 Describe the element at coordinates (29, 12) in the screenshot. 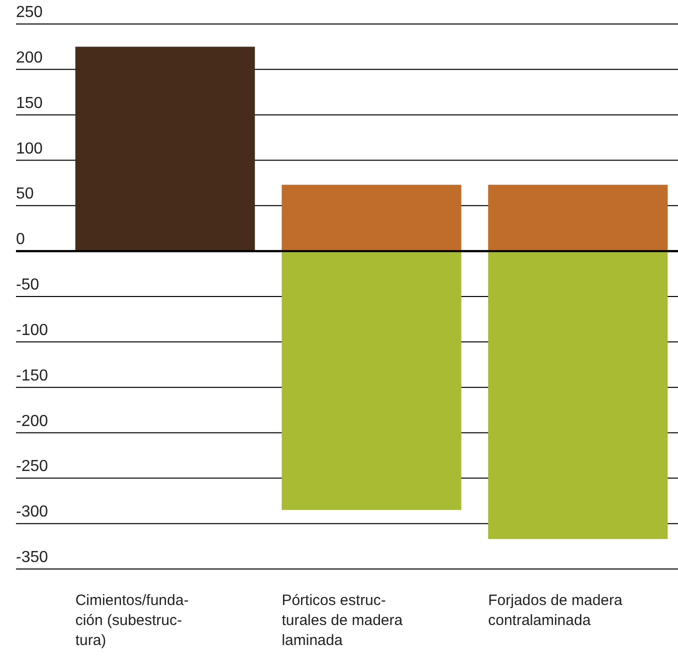

I see `y-tick-label: 250` at that location.